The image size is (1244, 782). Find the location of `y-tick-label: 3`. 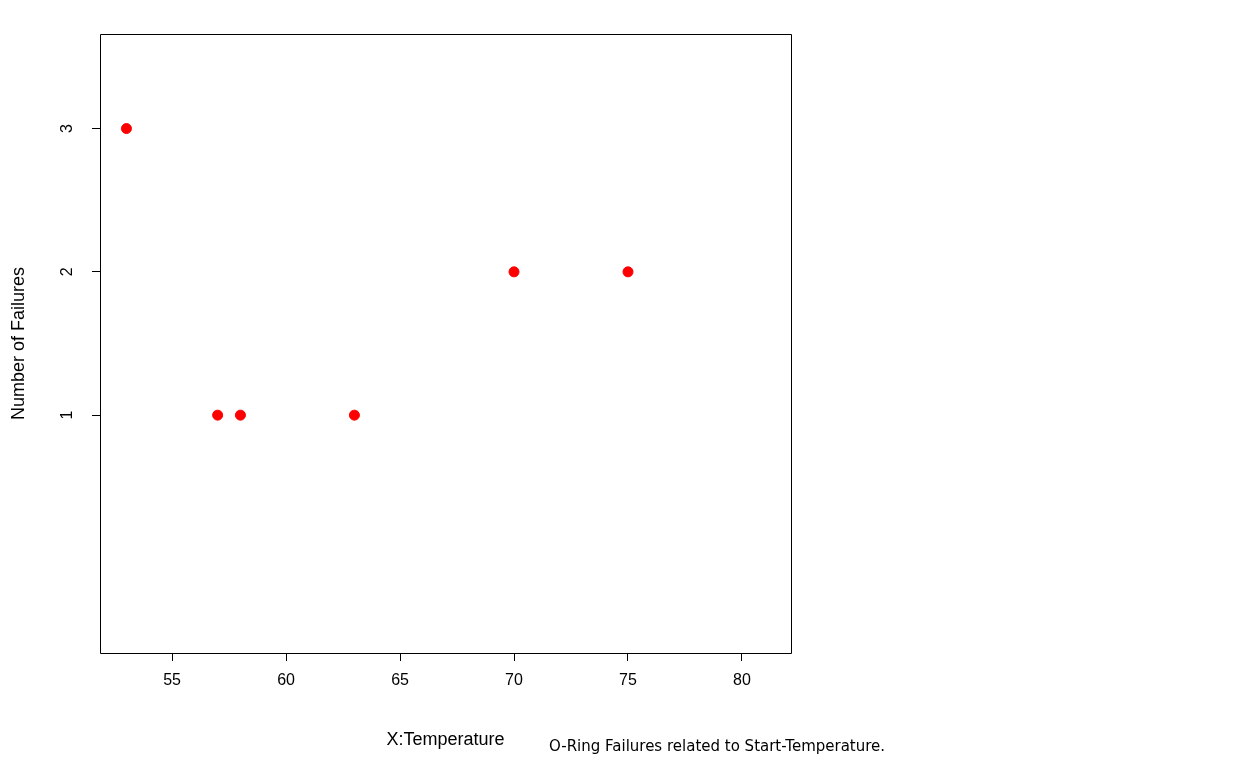

y-tick-label: 3 is located at coordinates (66, 129).